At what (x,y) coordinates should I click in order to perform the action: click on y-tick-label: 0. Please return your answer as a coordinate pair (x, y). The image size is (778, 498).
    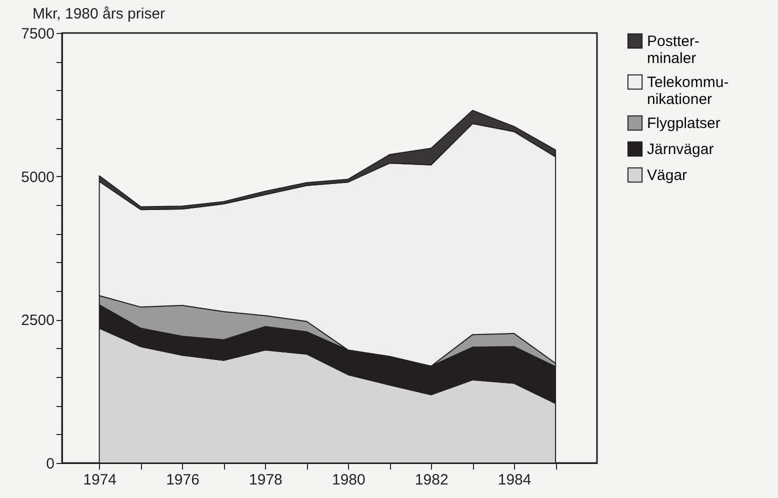
    Looking at the image, I should click on (50, 464).